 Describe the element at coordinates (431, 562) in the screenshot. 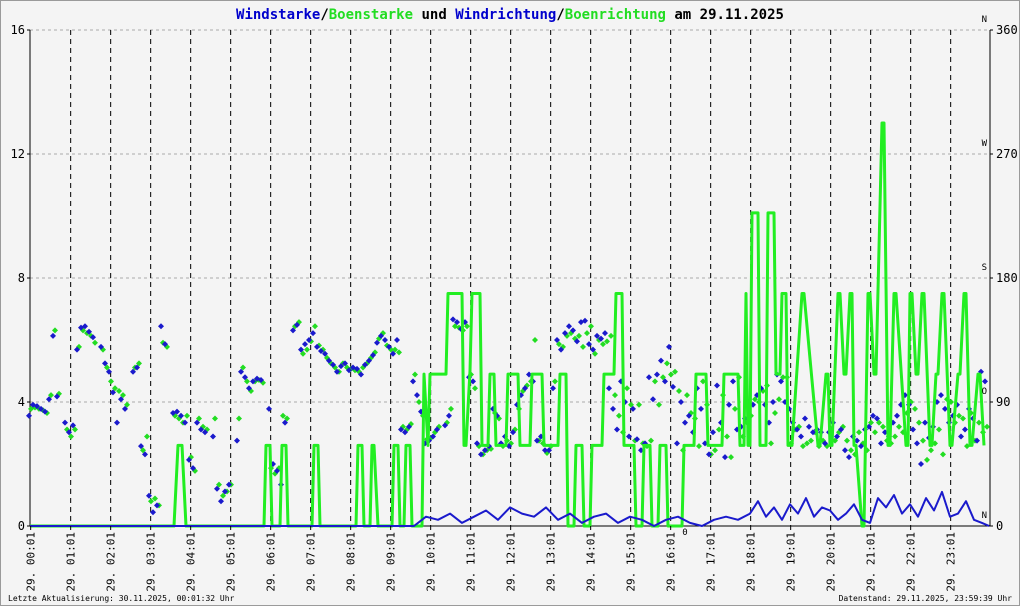

I see `x-tick-label: 29. 10:01` at that location.